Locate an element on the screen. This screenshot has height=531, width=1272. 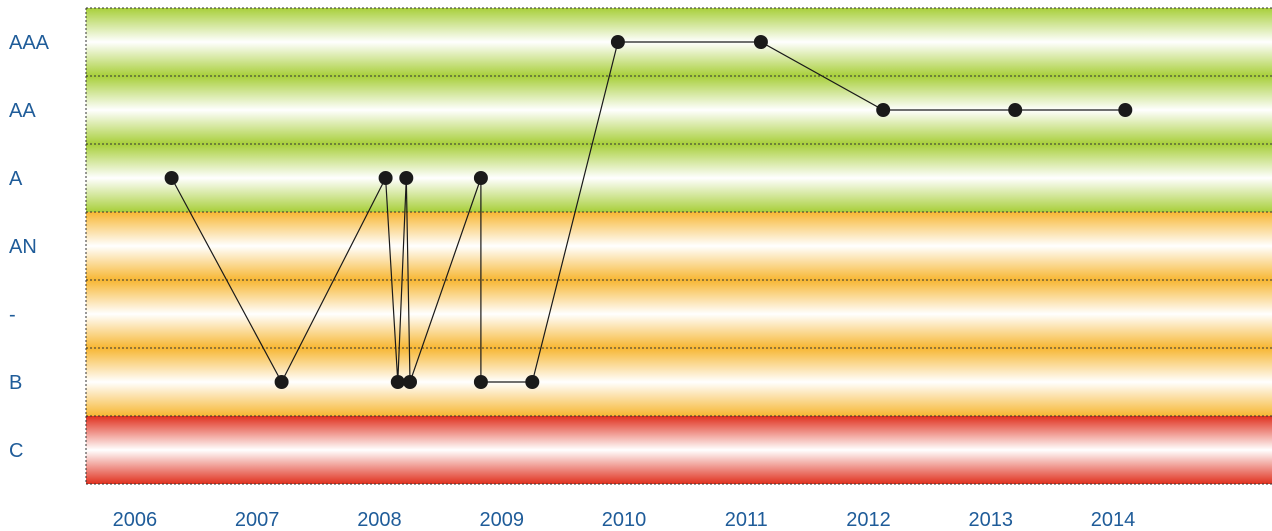
x-tick-label: 2010 is located at coordinates (624, 520).